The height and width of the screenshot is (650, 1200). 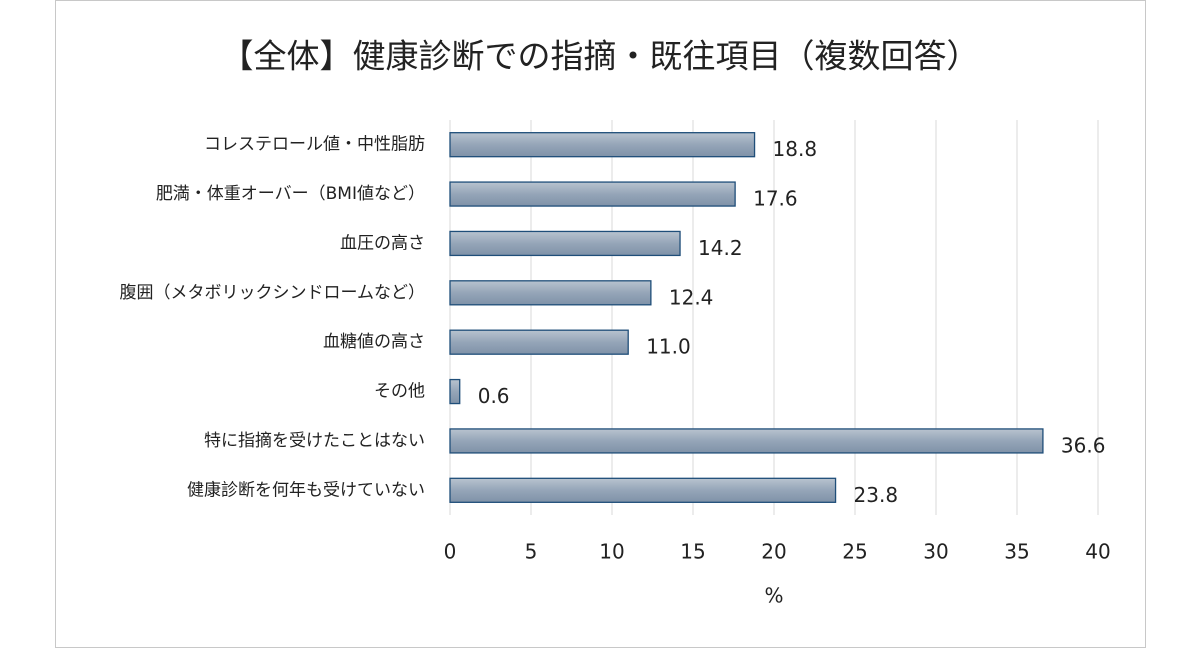 I want to click on x-tick-label: 25, so click(x=854, y=552).